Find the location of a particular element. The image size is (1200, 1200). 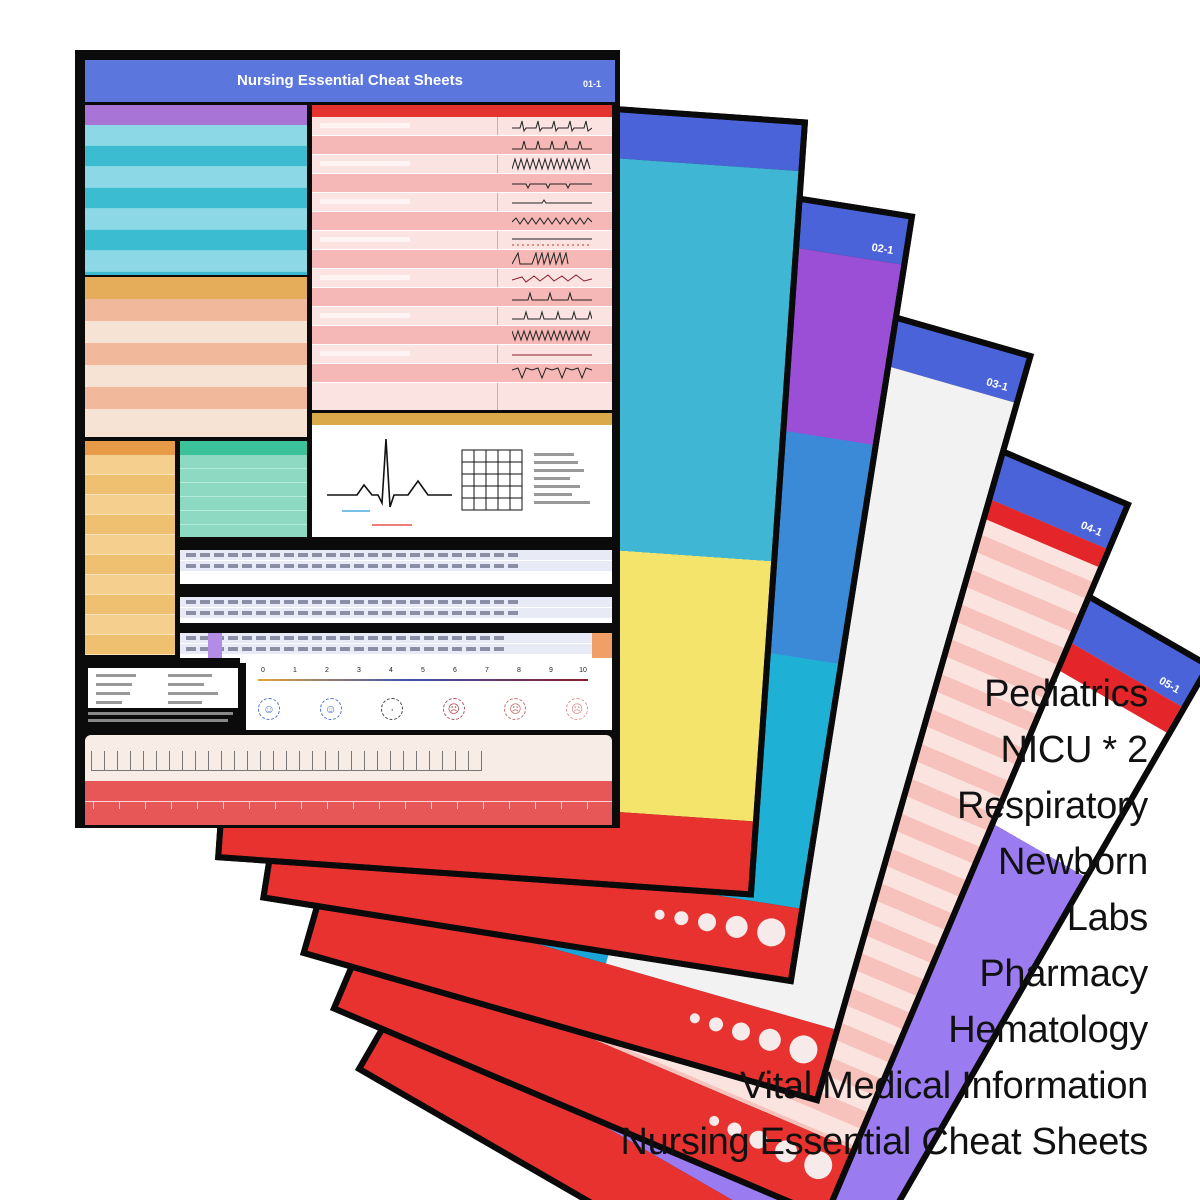

ruler-red-strip is located at coordinates (348, 803).